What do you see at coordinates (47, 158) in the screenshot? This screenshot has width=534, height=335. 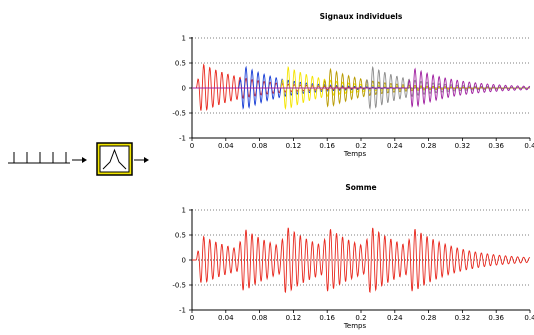 I see `impulse-train-icon` at bounding box center [47, 158].